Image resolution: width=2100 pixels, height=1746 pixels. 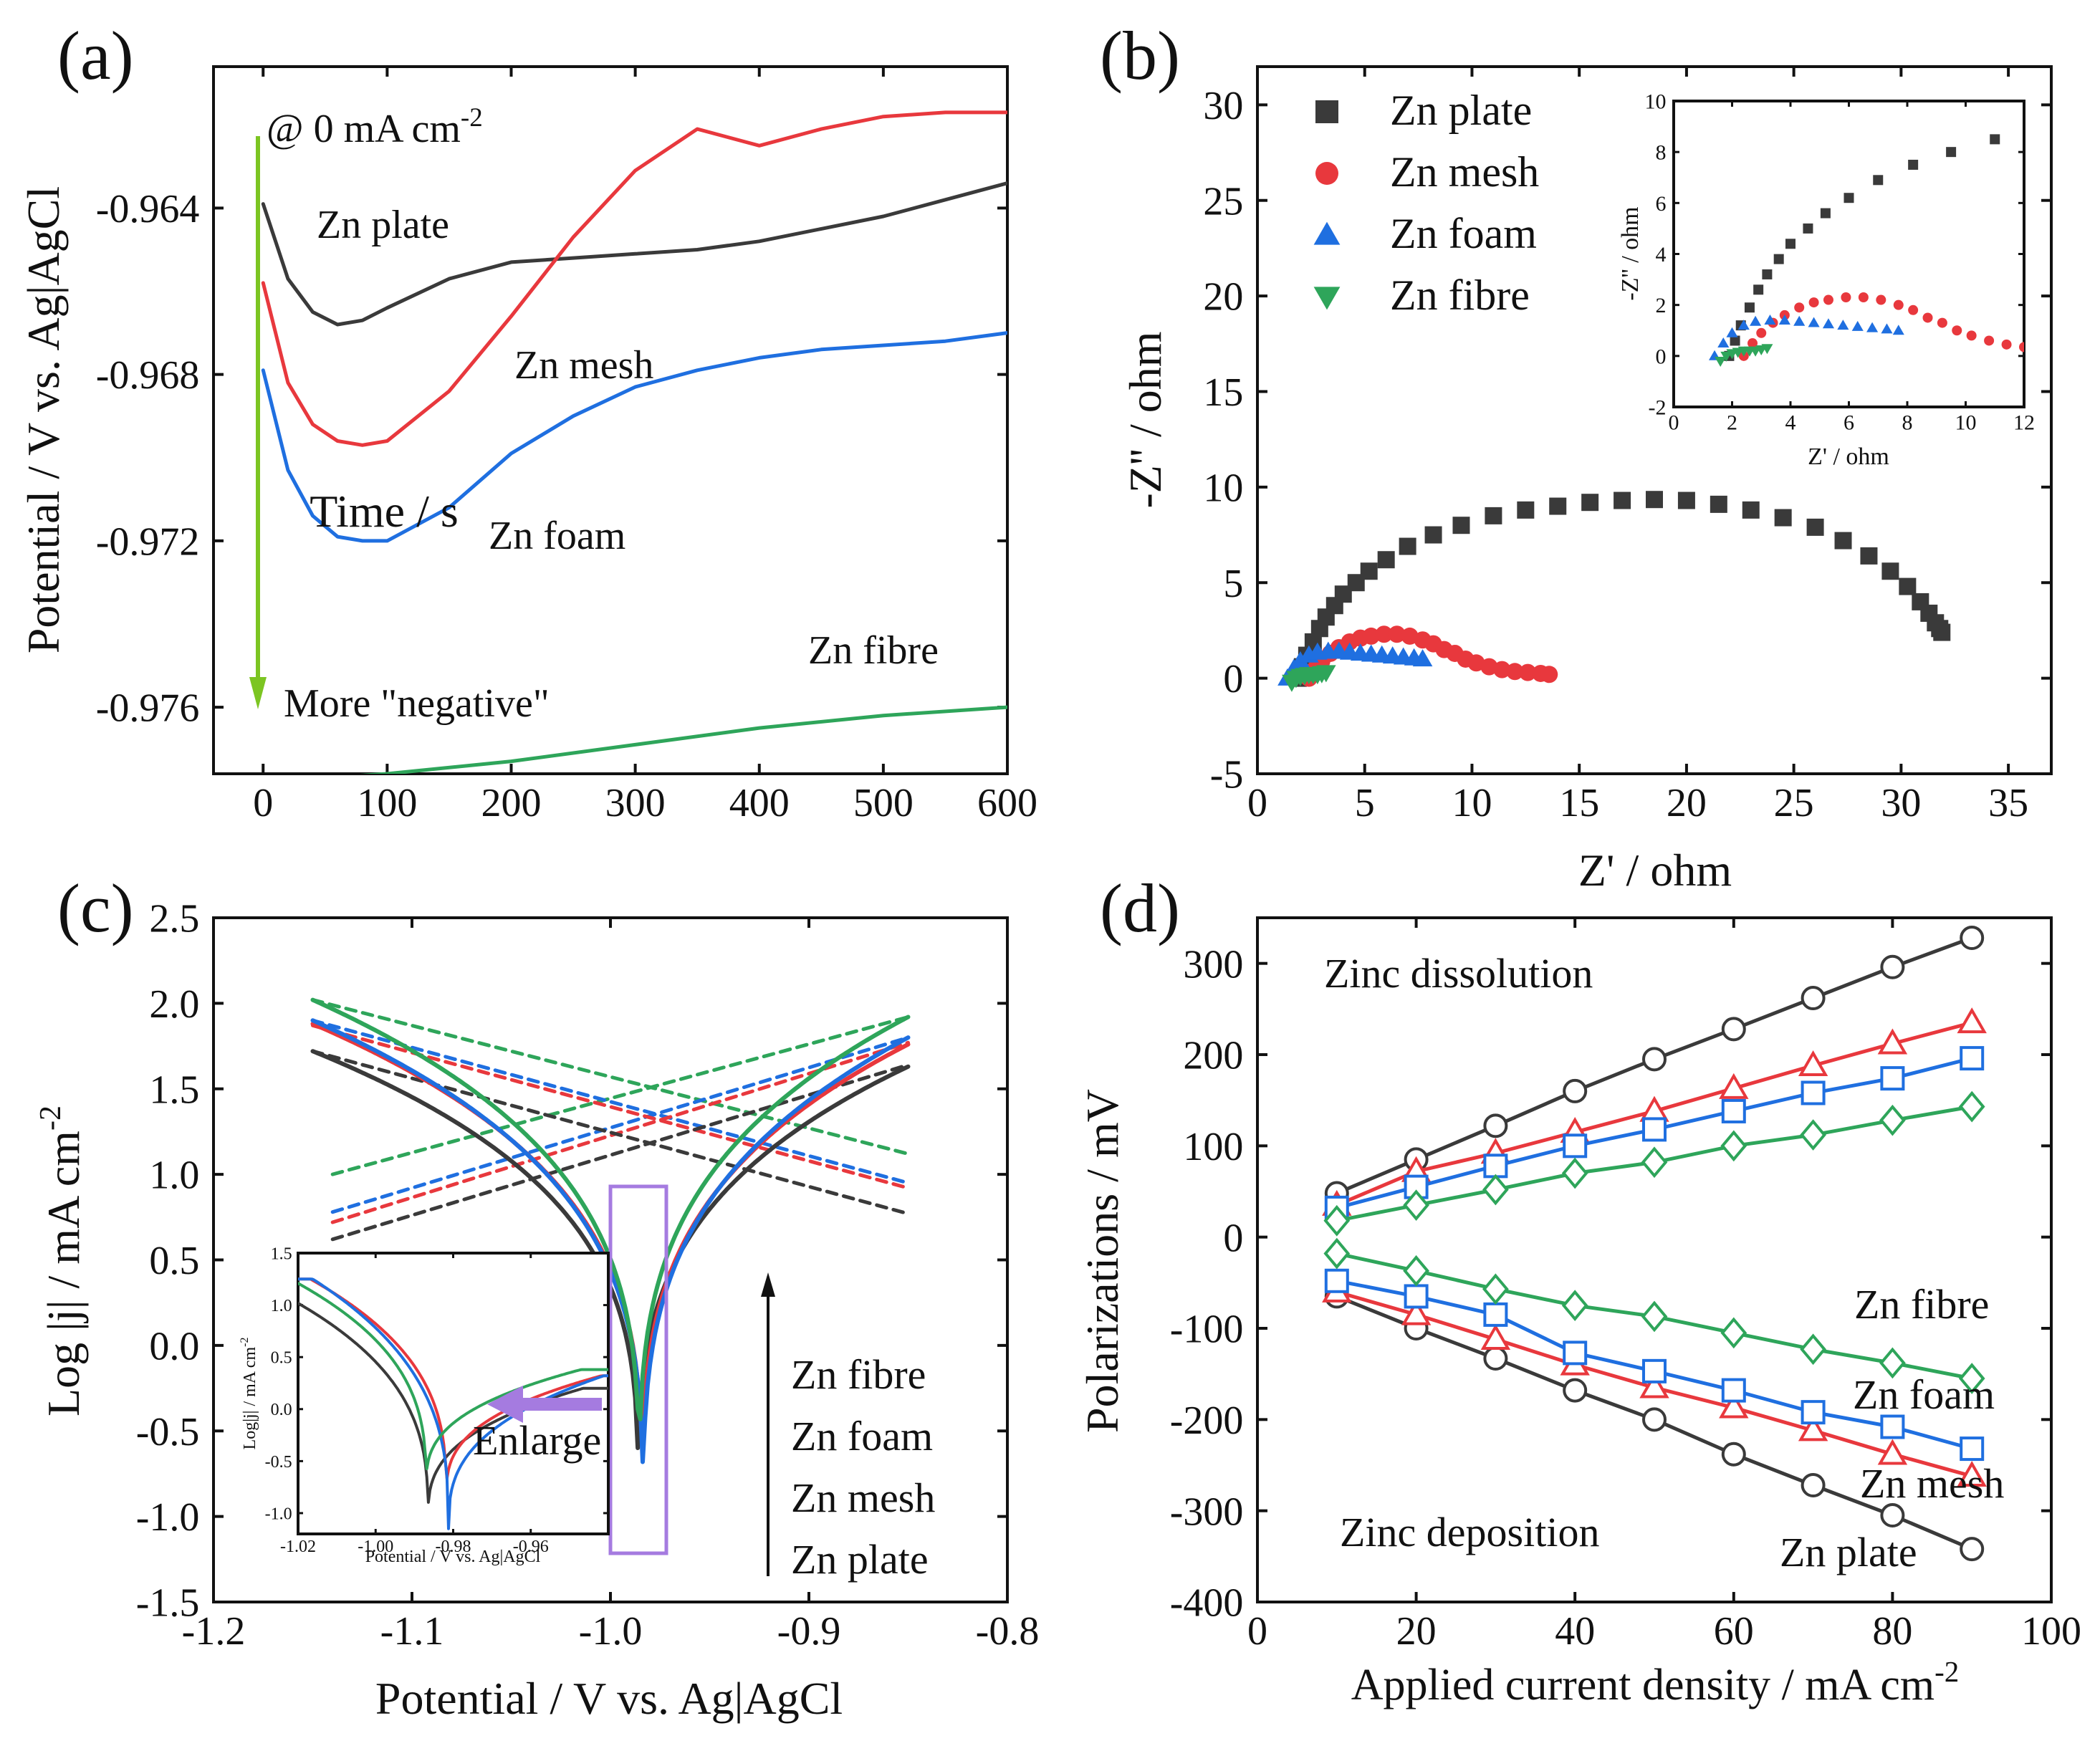 I want to click on d-series-group, so click(x=1654, y=1244).